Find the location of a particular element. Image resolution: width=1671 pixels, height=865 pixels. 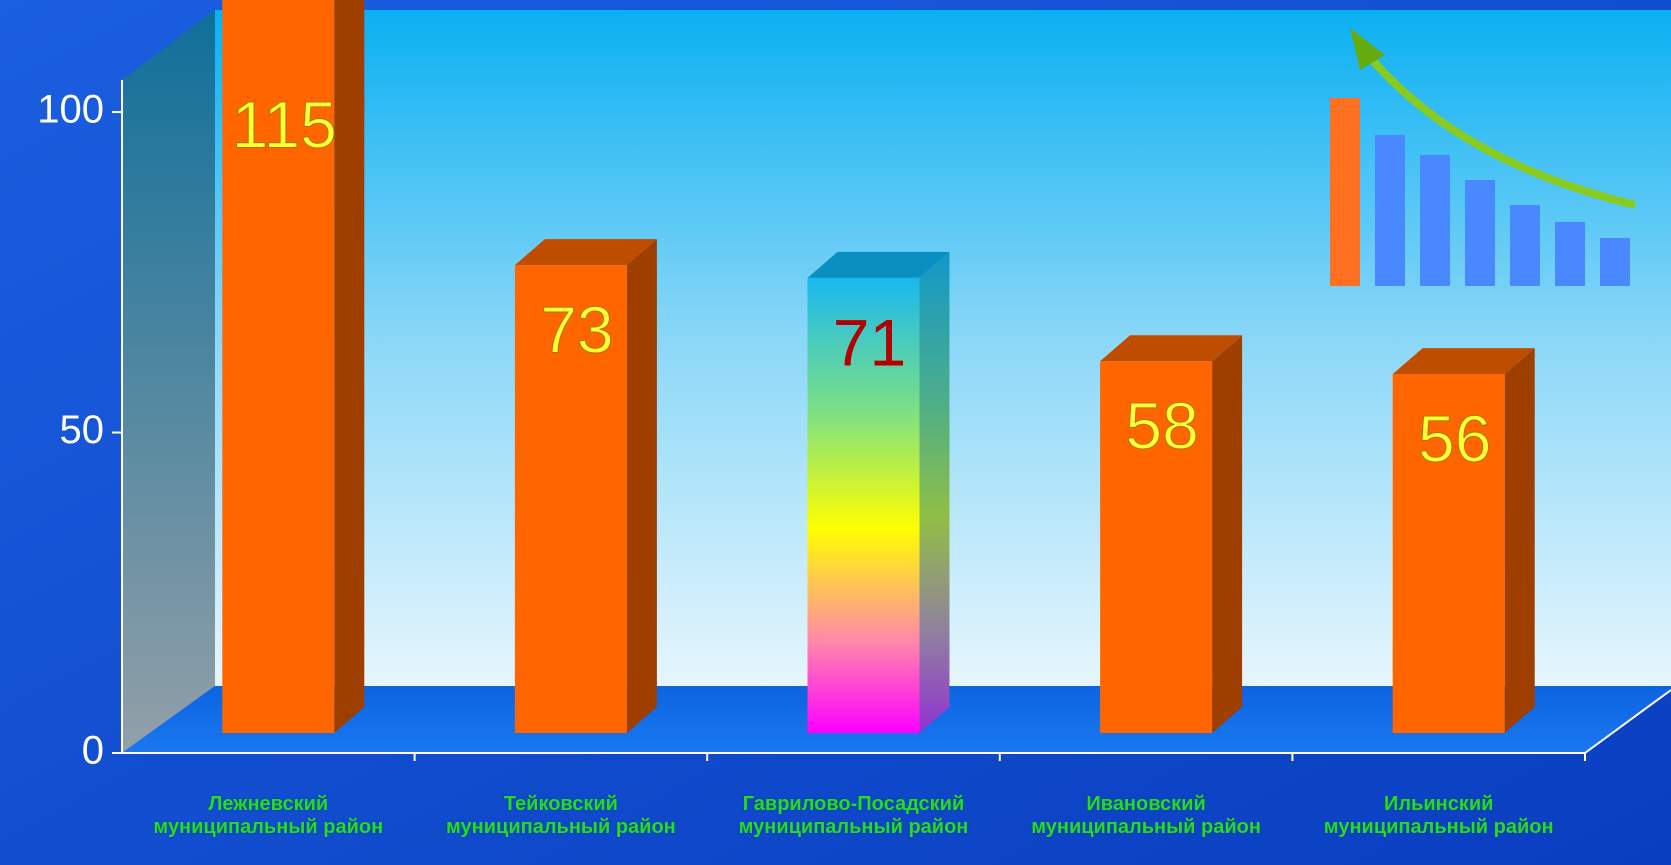

y-tick-label: 50 is located at coordinates (82, 430).